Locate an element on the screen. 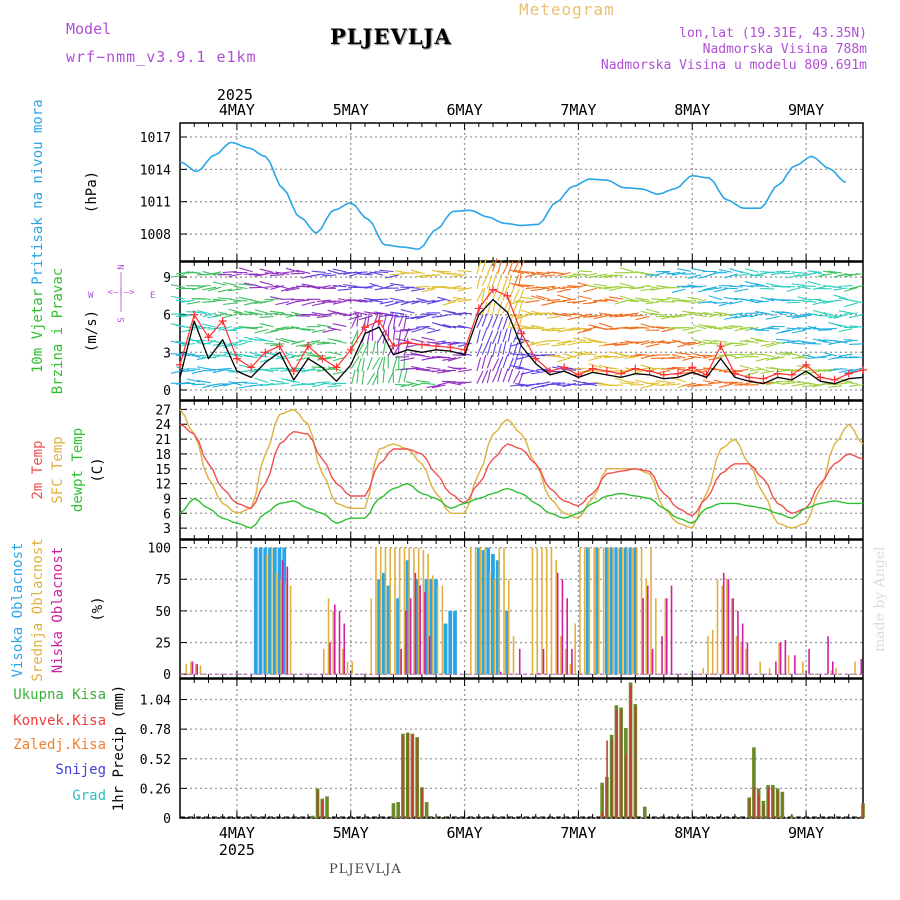 This screenshot has width=900, height=900. wind-unit-label: (m/s) is located at coordinates (92, 331).